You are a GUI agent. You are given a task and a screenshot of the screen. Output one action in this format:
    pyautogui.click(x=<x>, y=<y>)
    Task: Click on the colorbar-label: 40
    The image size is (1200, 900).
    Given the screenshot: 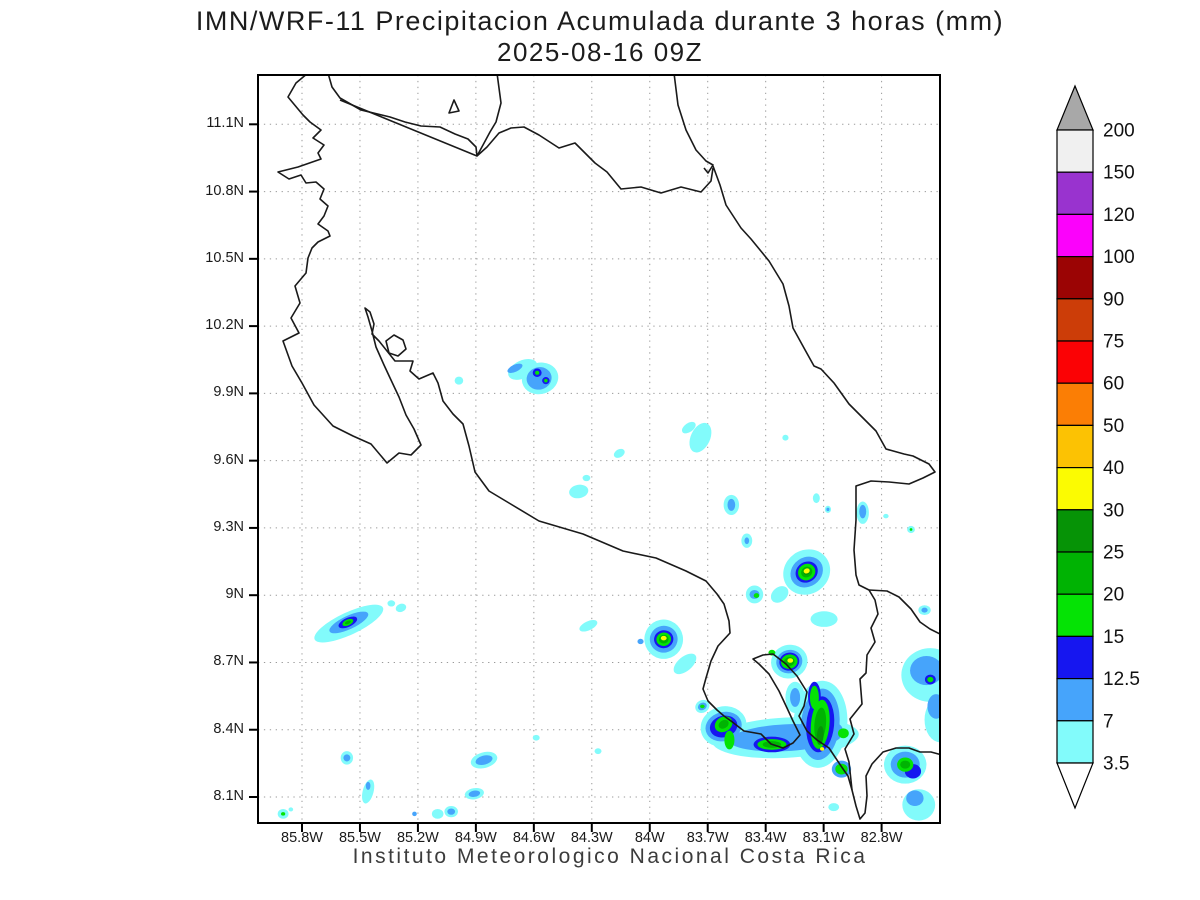 What is the action you would take?
    pyautogui.click(x=1113, y=468)
    